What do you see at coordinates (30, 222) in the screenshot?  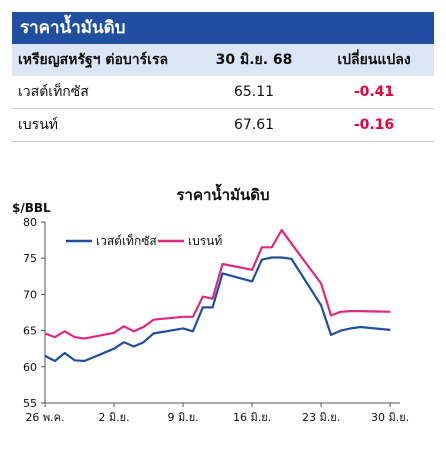 I see `y-tick-label: 80` at bounding box center [30, 222].